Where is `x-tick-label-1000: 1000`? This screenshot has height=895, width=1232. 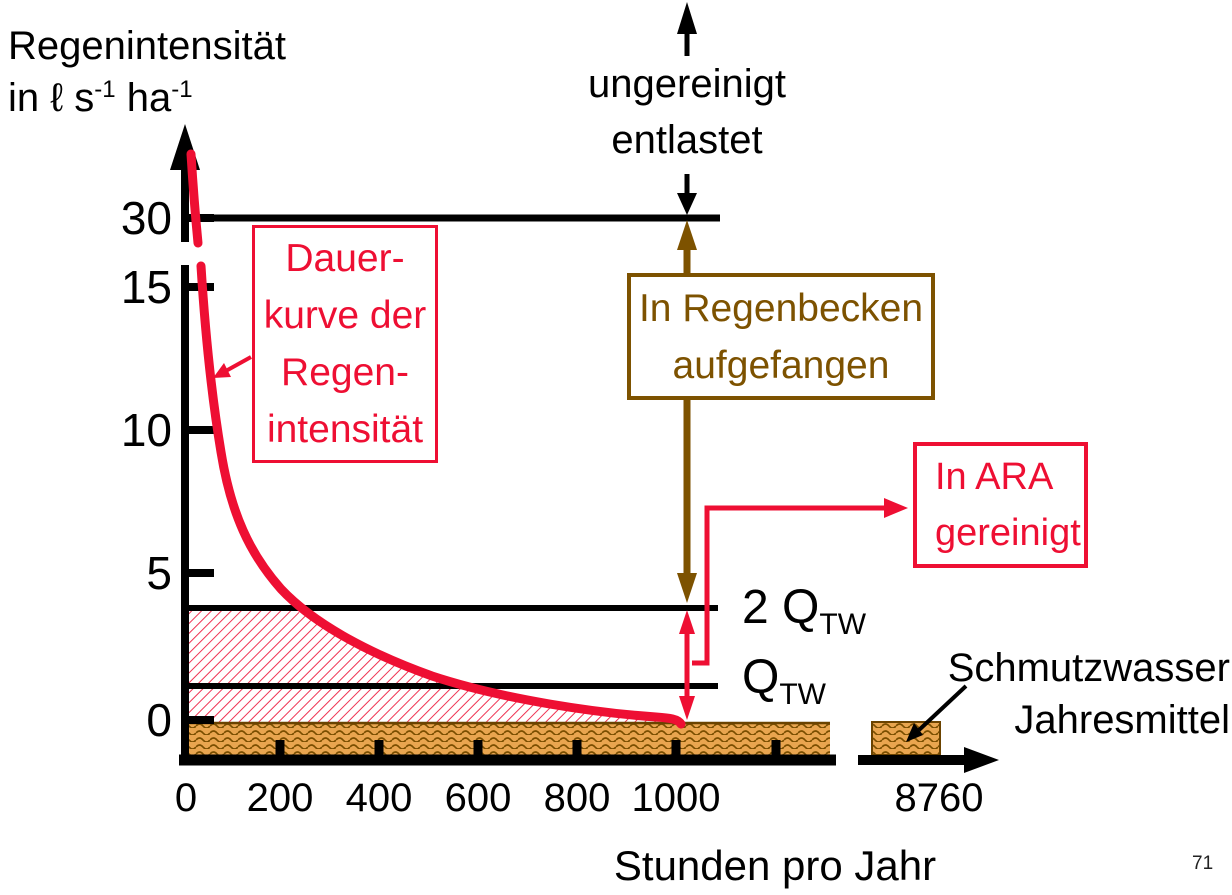
x-tick-label-1000: 1000 is located at coordinates (676, 798).